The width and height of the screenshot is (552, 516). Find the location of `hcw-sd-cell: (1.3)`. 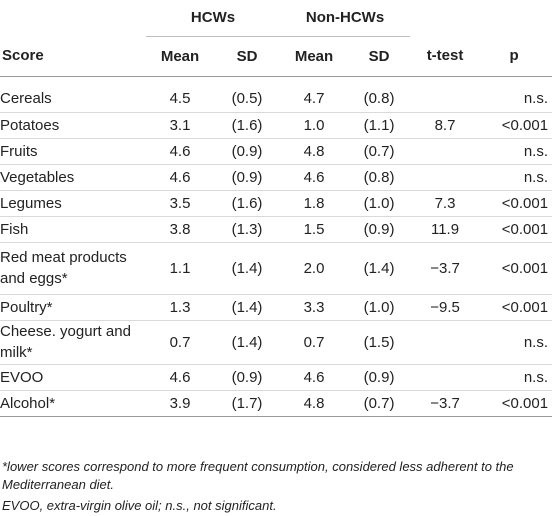

hcw-sd-cell: (1.3) is located at coordinates (247, 229).